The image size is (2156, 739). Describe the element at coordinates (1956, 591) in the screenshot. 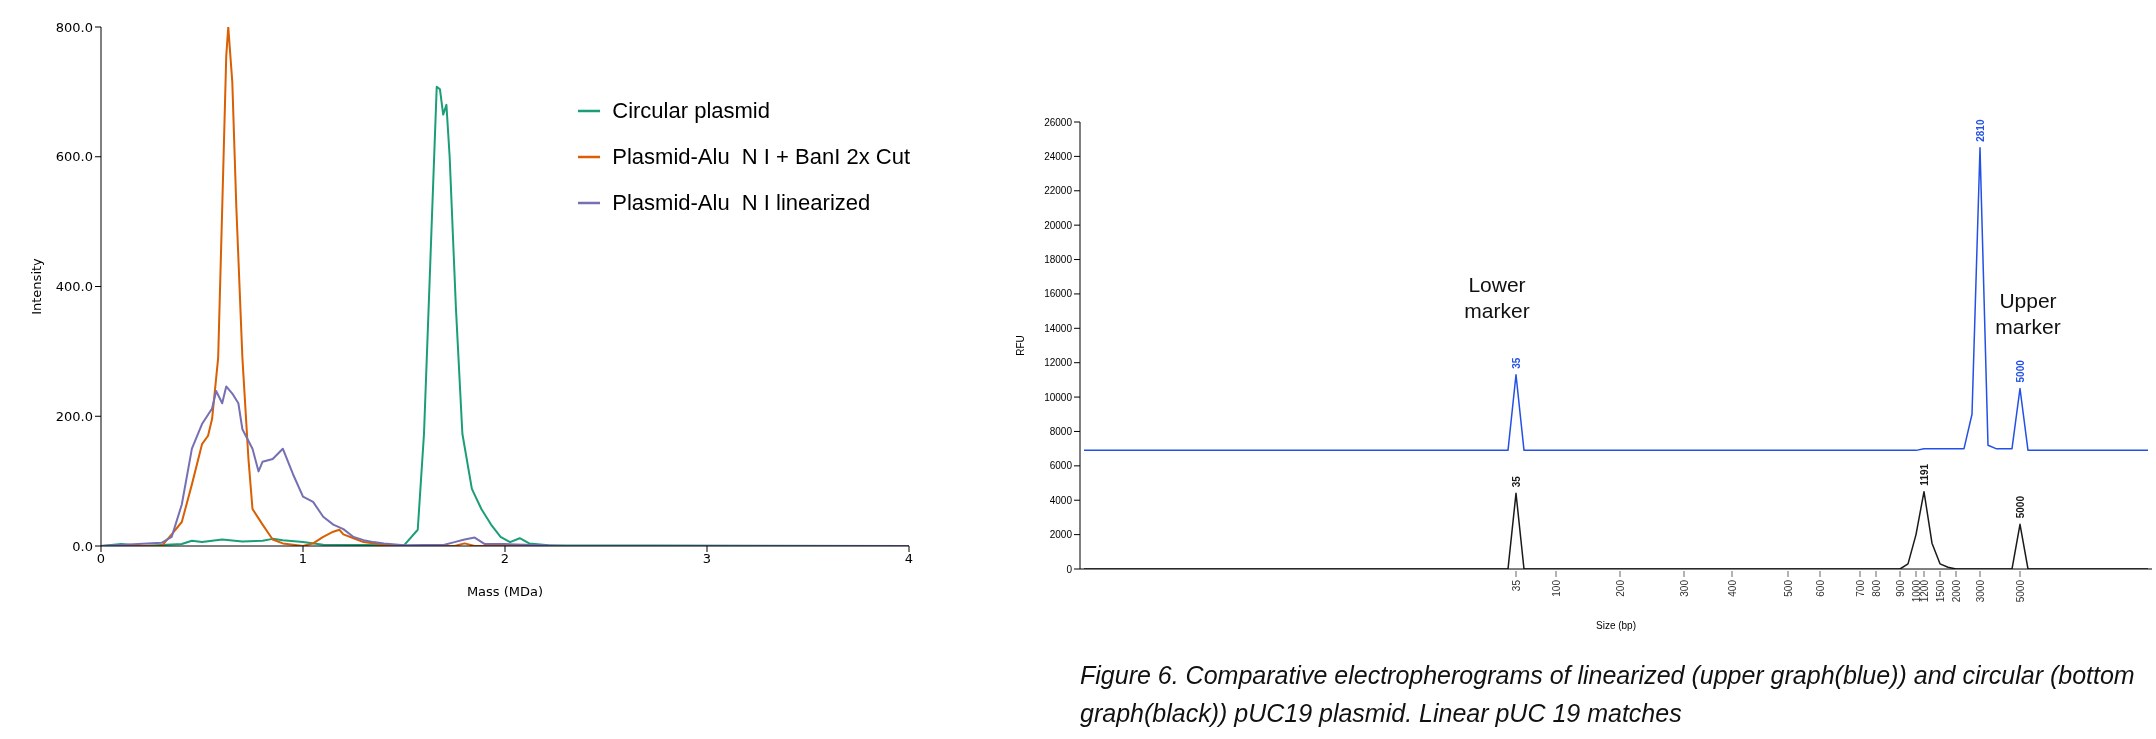

I see `x-tick-label: 2000` at that location.